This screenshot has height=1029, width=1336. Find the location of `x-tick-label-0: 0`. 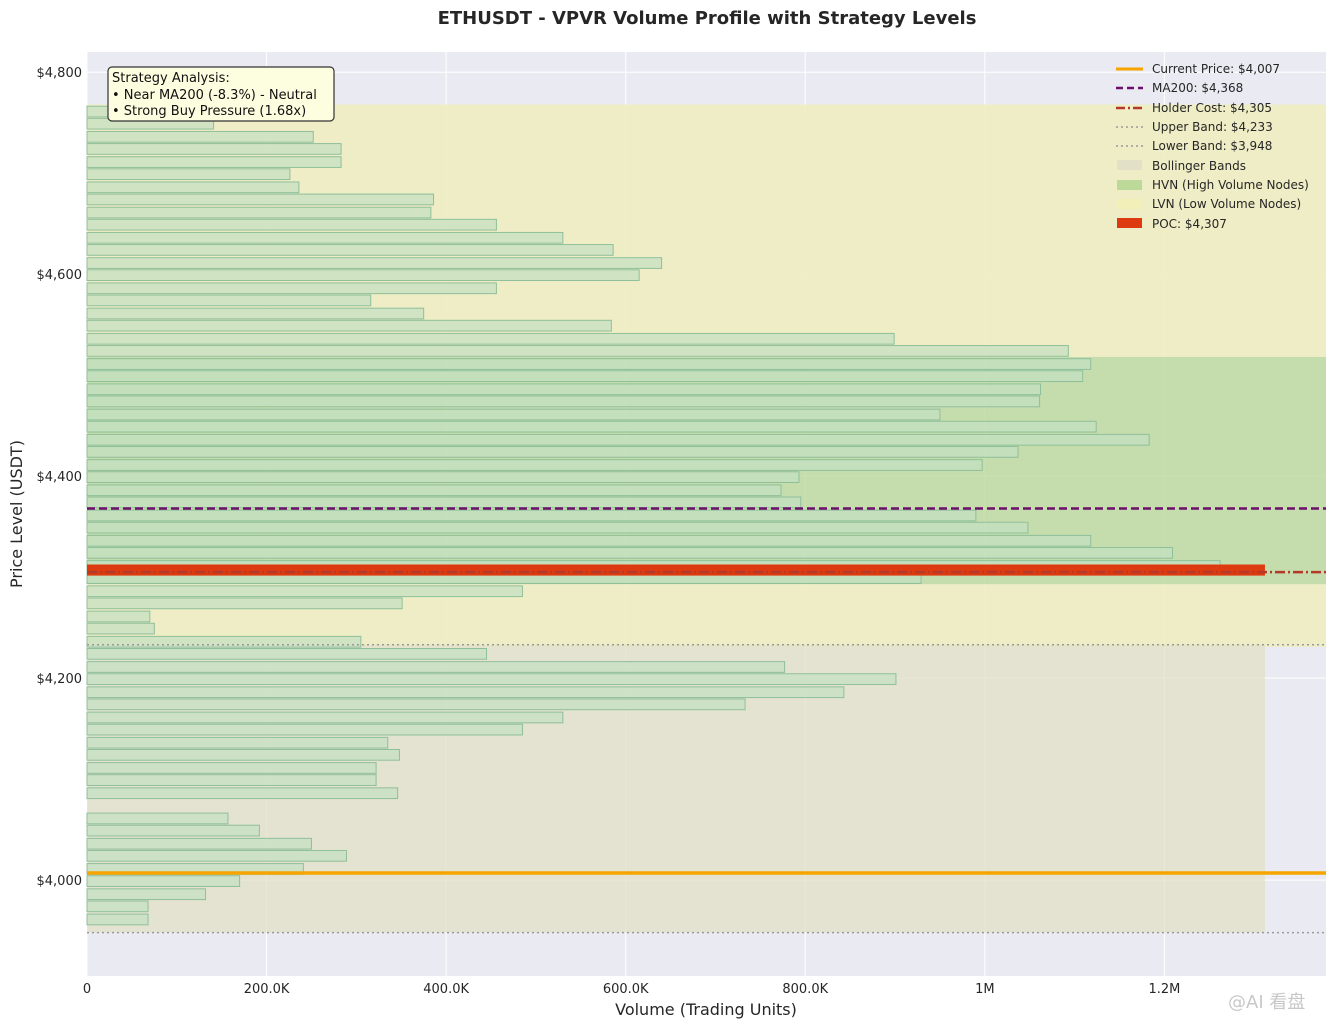

x-tick-label-0: 0 is located at coordinates (87, 989).